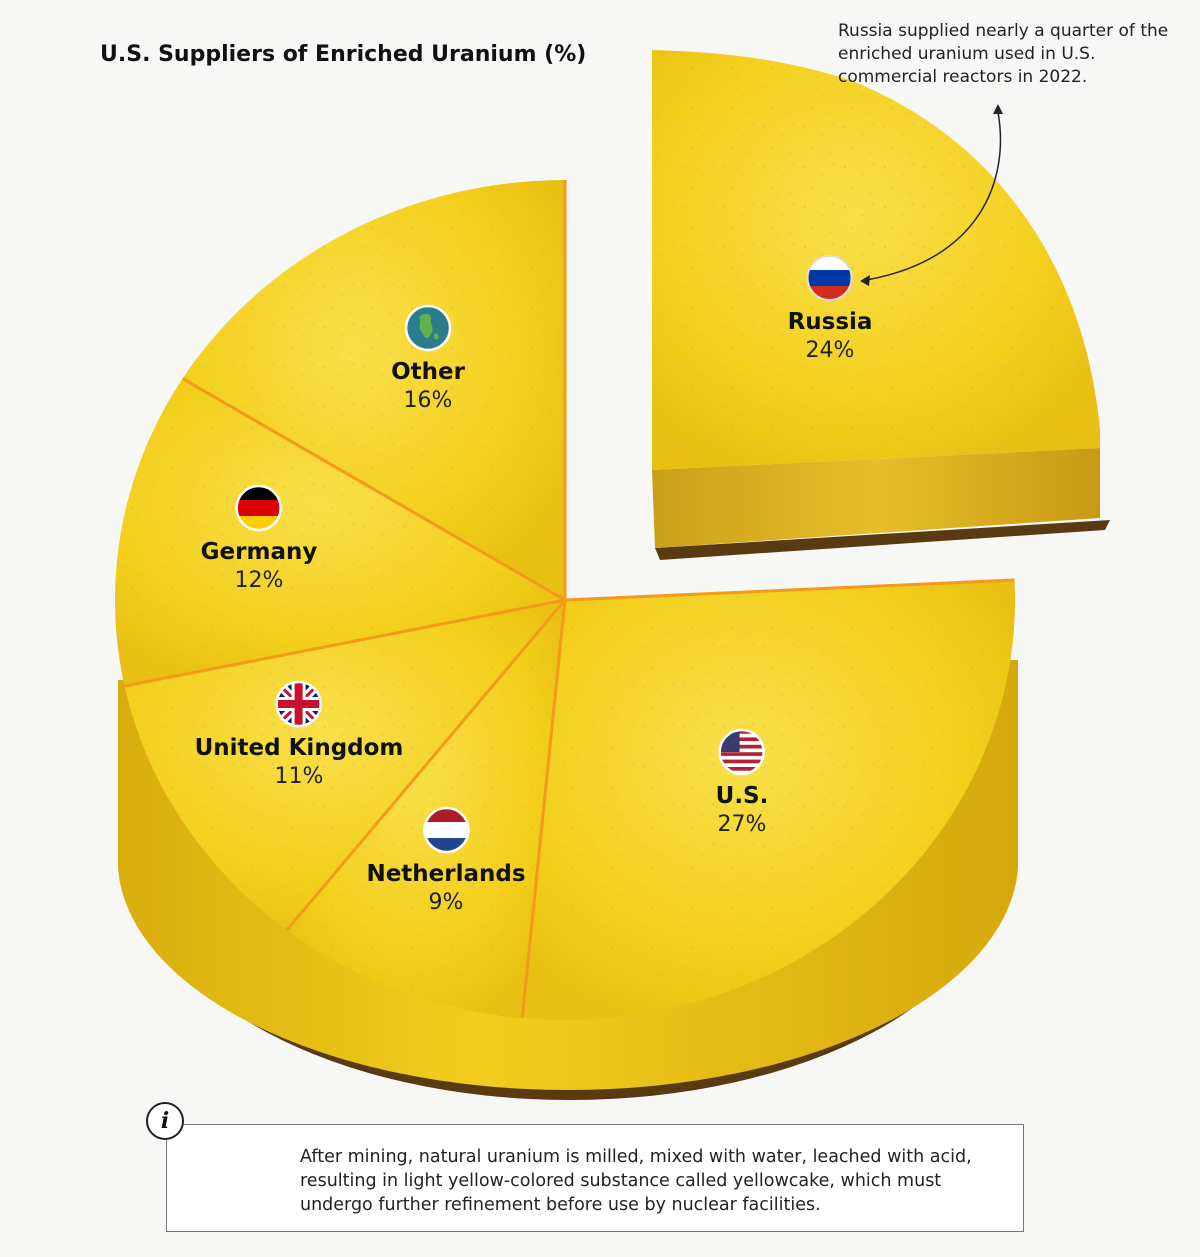 The image size is (1200, 1257). I want to click on label-us-value: 27%, so click(742, 825).